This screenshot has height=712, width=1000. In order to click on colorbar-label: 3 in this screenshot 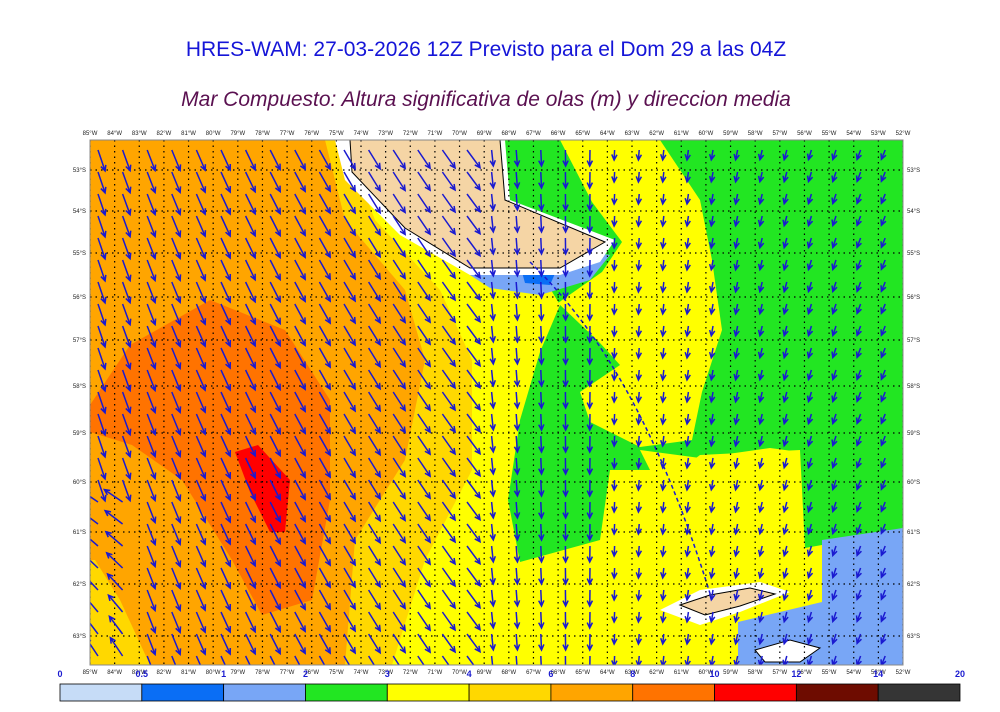, I will do `click(387, 674)`.